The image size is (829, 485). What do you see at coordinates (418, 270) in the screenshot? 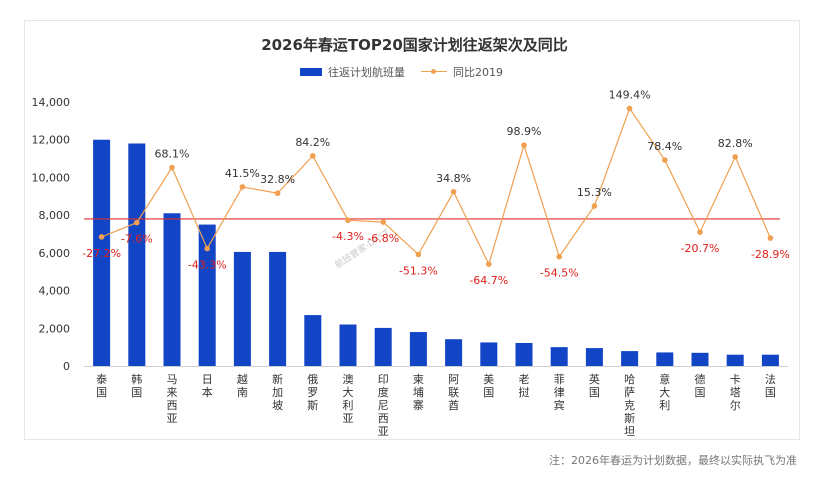
I see `yoy-data-label: -51.3%` at bounding box center [418, 270].